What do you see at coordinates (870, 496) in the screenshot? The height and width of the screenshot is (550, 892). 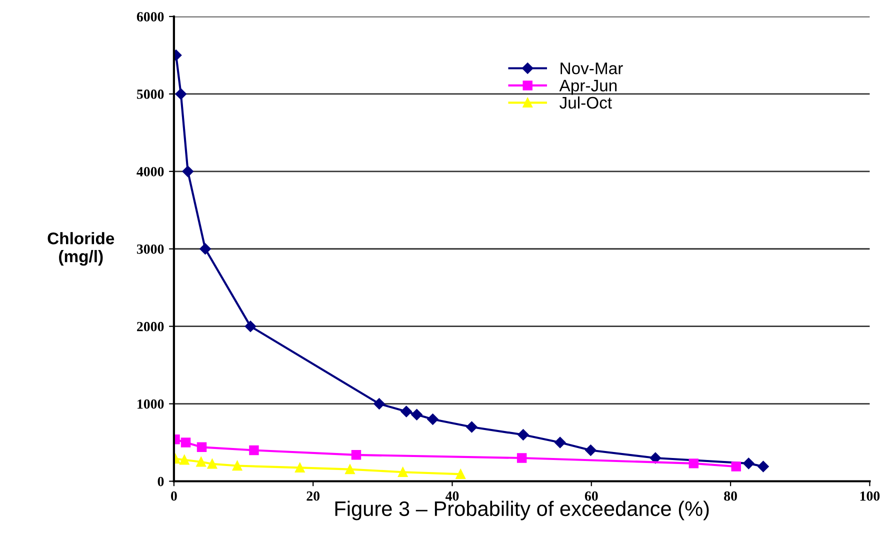 I see `x-tick-label: 100` at bounding box center [870, 496].